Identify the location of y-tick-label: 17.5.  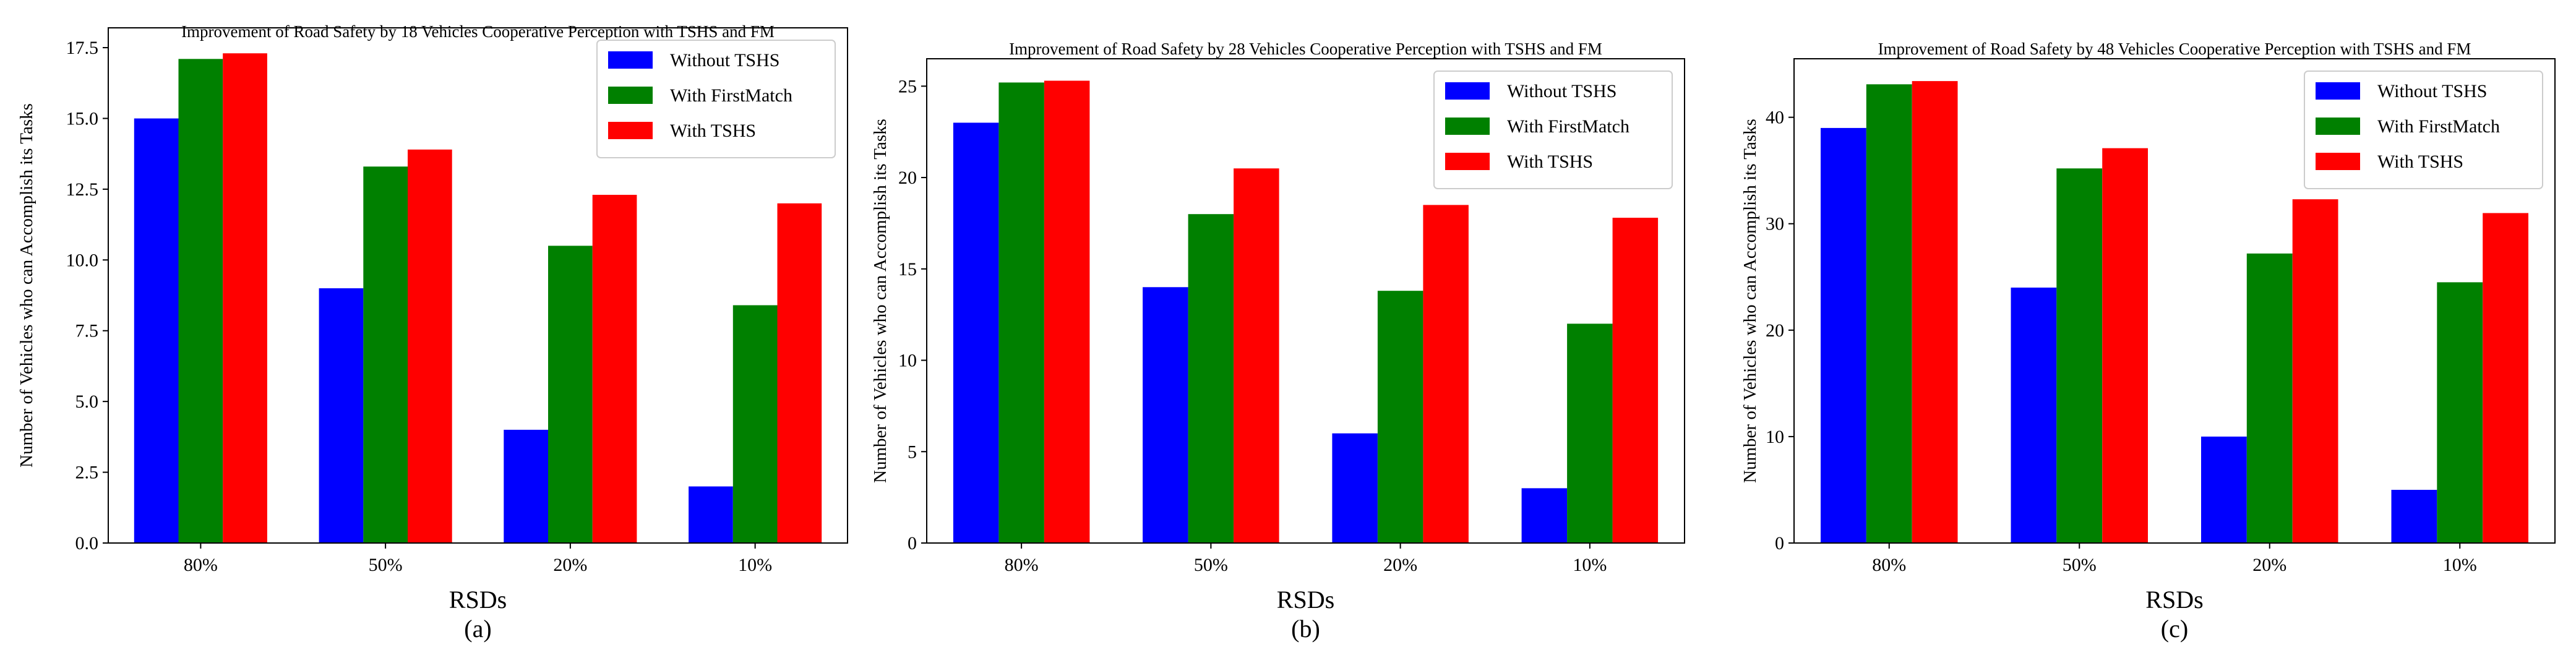
(82, 48).